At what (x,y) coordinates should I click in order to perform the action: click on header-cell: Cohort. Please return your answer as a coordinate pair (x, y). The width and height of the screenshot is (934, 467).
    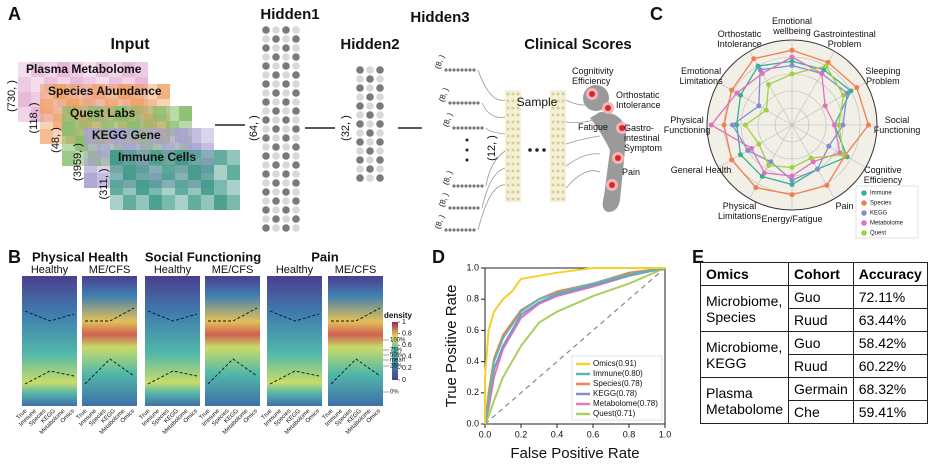
    Looking at the image, I should click on (821, 274).